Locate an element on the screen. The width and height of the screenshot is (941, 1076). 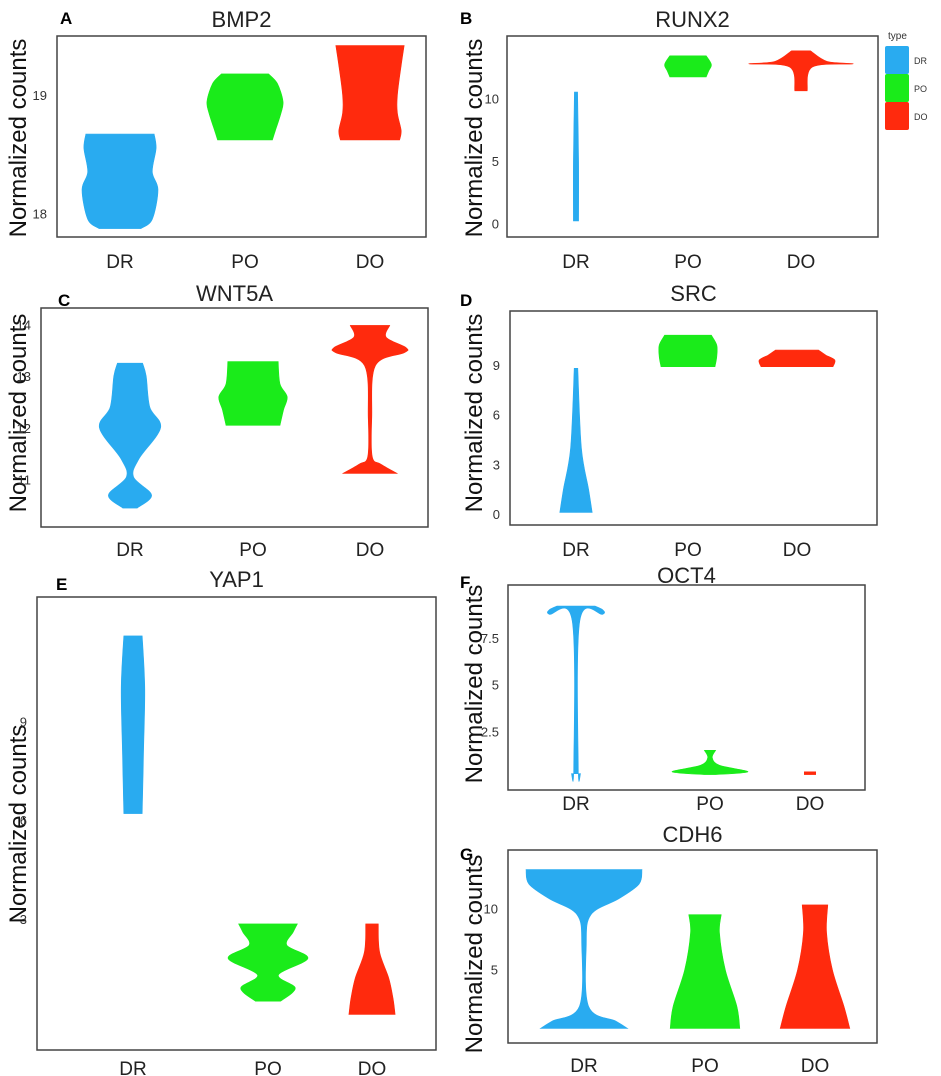
panel-letter: F is located at coordinates (465, 582).